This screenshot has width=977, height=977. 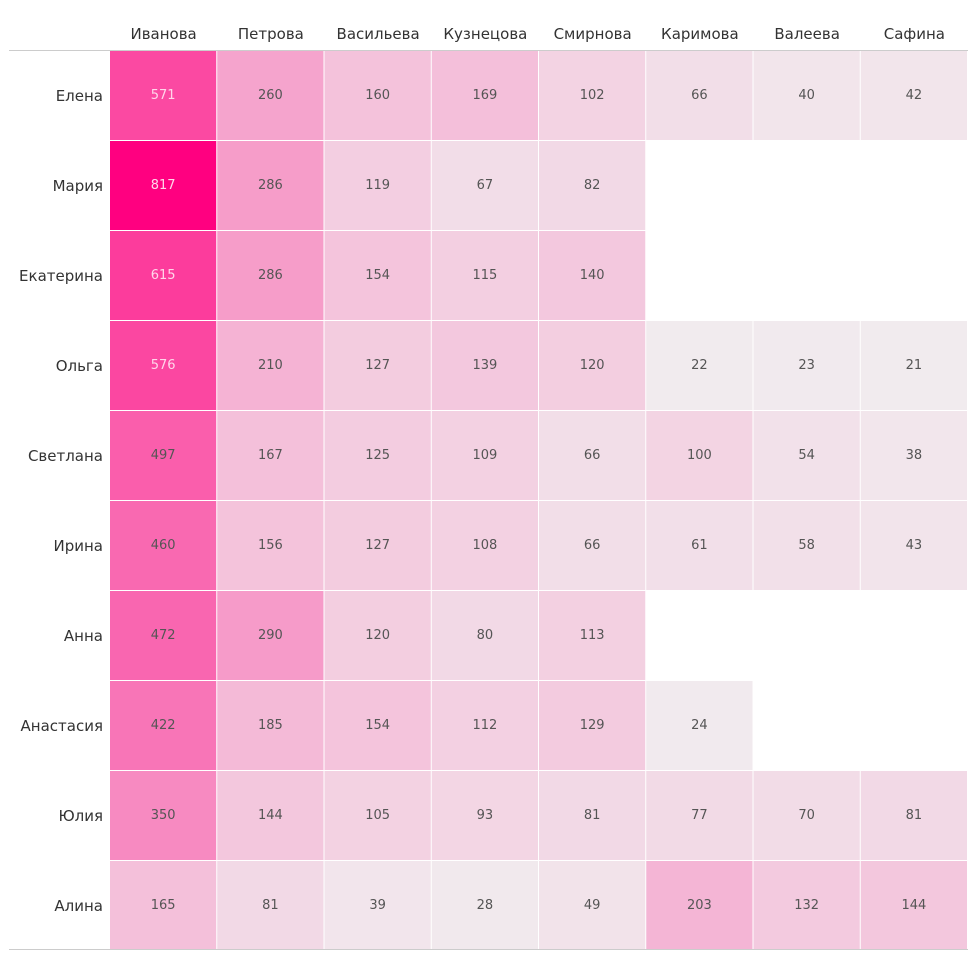 I want to click on cell-value: 169, so click(x=484, y=95).